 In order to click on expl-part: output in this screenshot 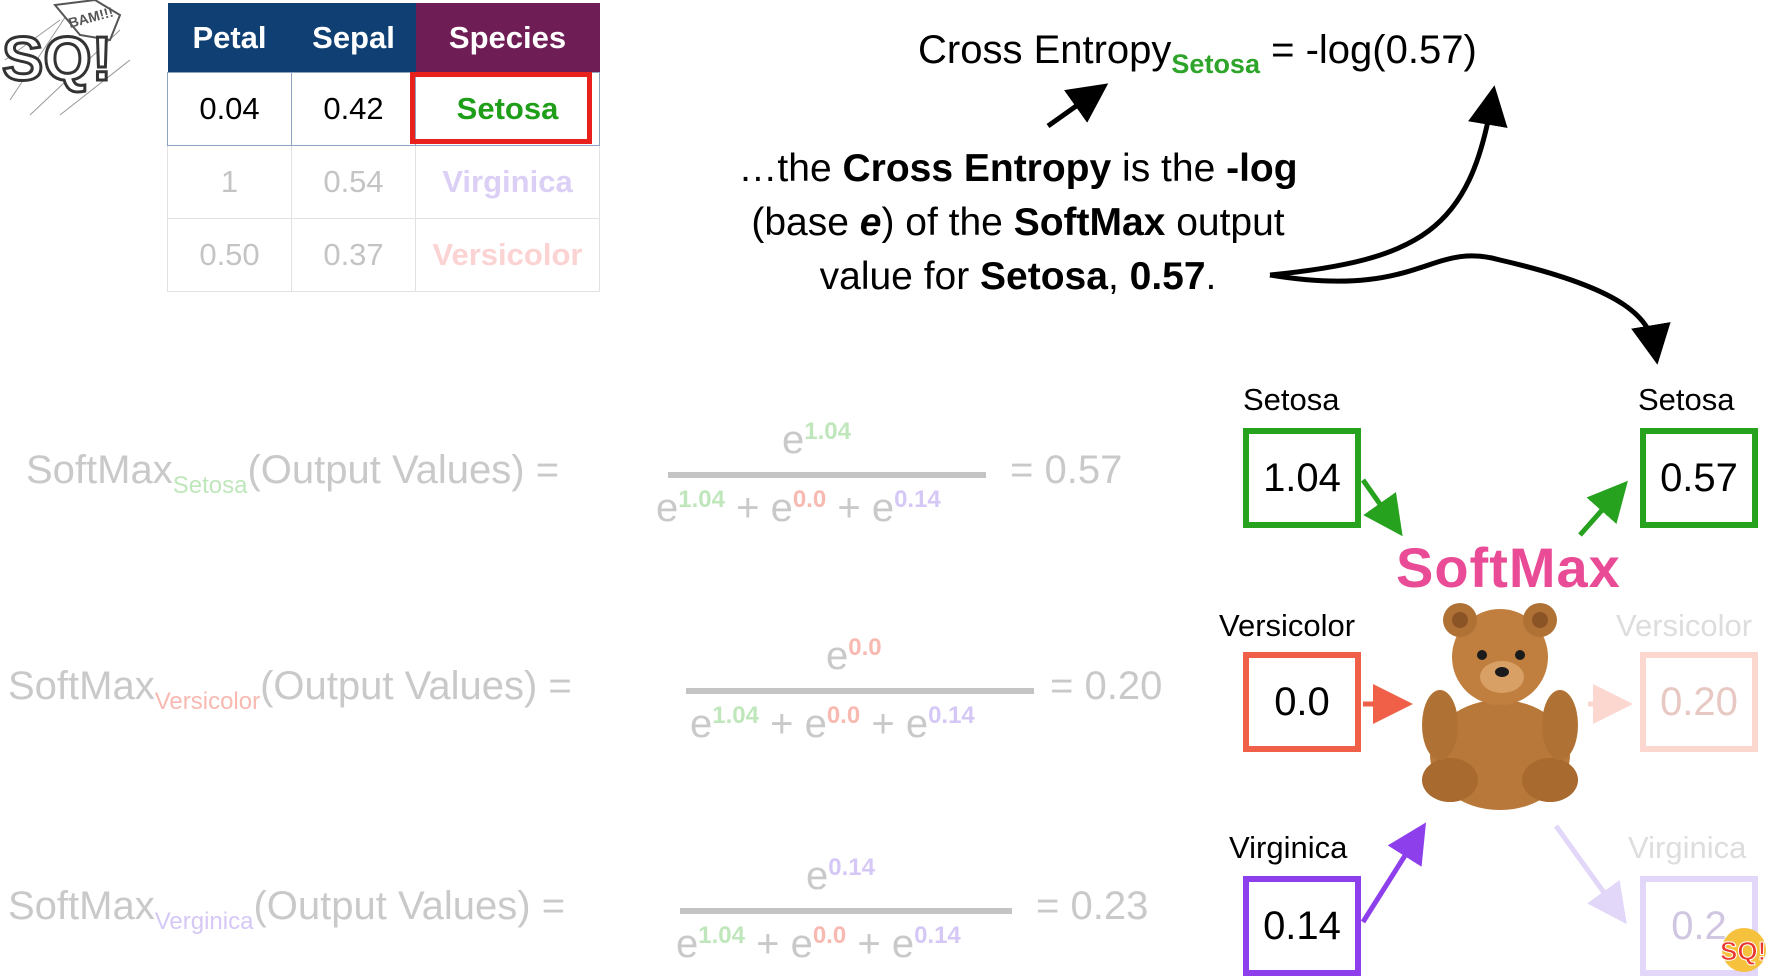, I will do `click(1225, 222)`.